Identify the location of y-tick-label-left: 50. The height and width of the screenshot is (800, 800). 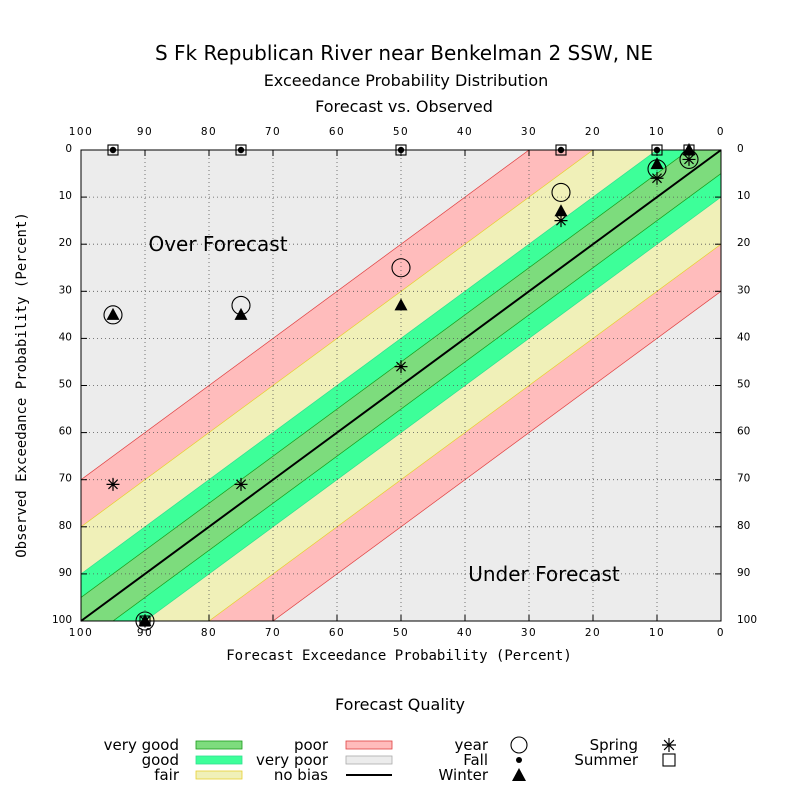
(65, 385).